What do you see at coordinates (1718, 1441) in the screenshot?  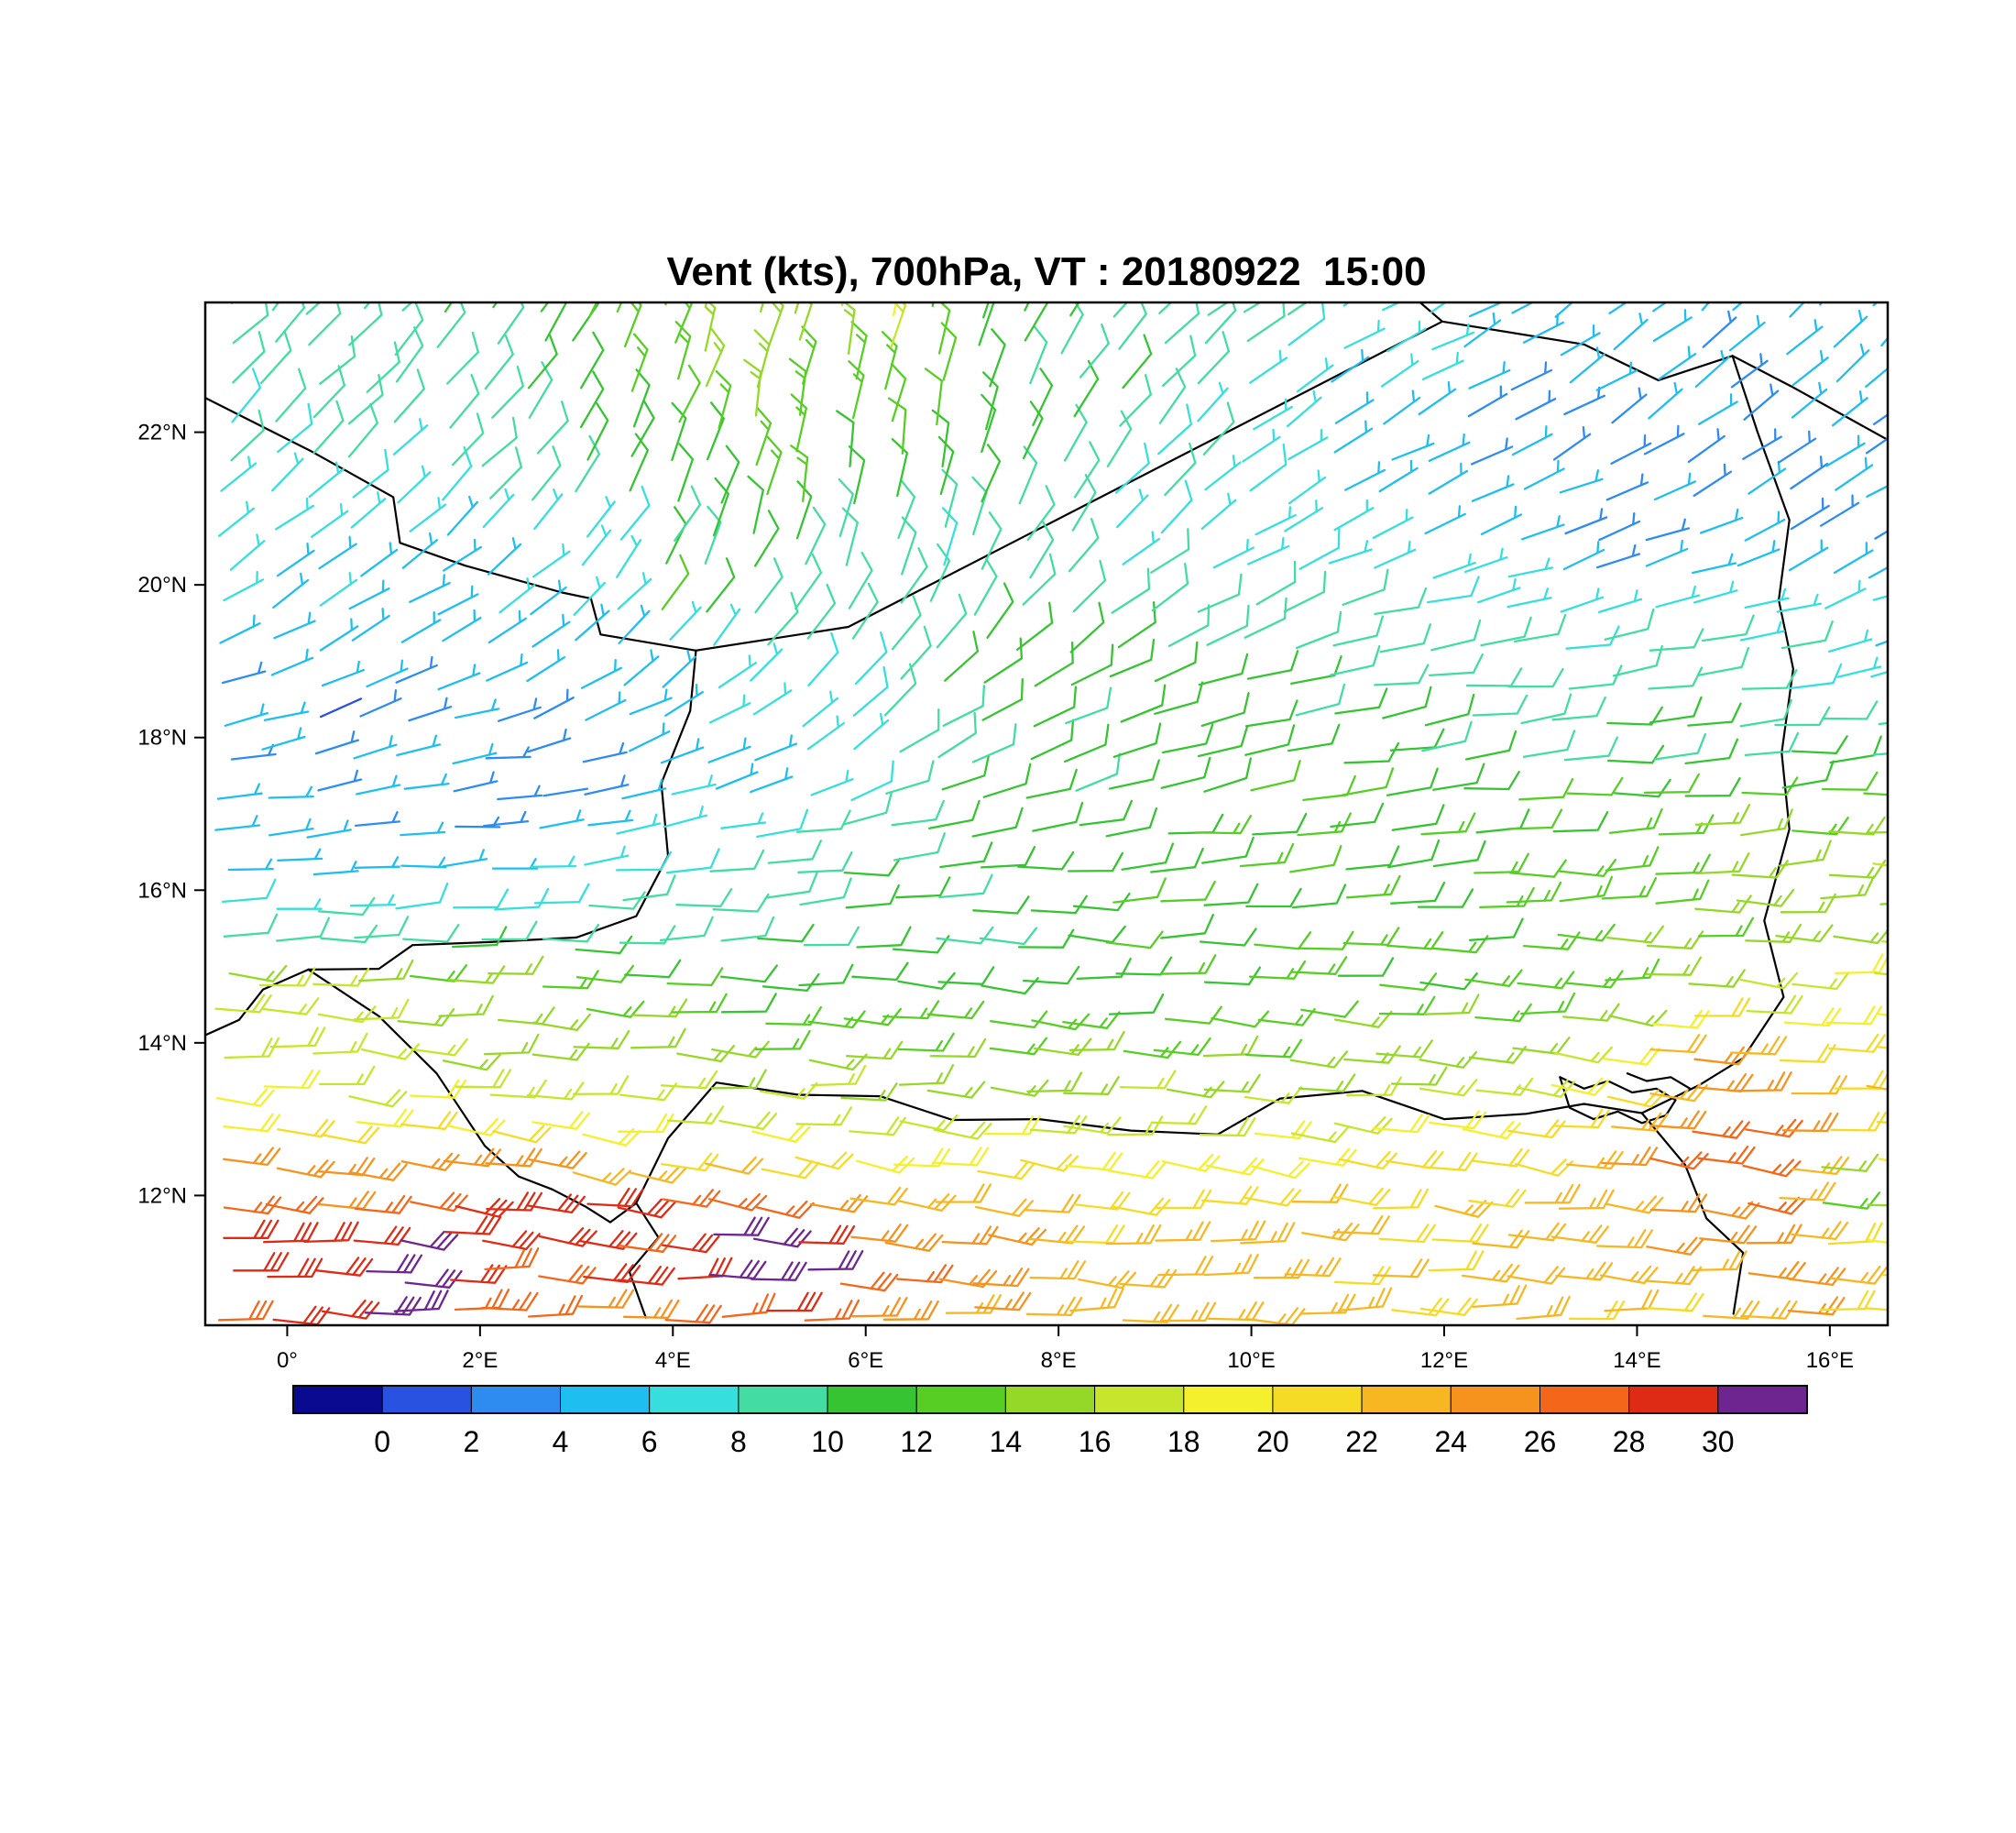 I see `colorbar-label: 30` at bounding box center [1718, 1441].